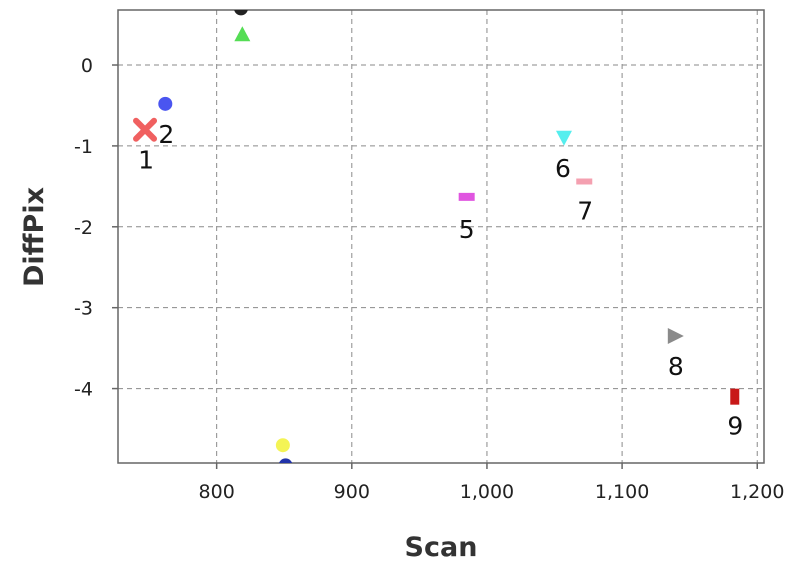 This screenshot has width=795, height=566. Describe the element at coordinates (441, 547) in the screenshot. I see `x-axis-title: Scan` at that location.